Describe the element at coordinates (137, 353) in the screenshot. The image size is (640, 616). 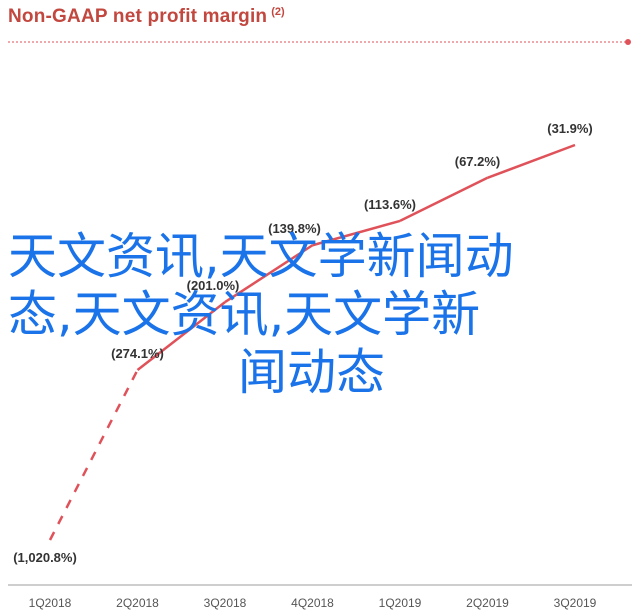
I see `data-label: (274.1%)` at that location.